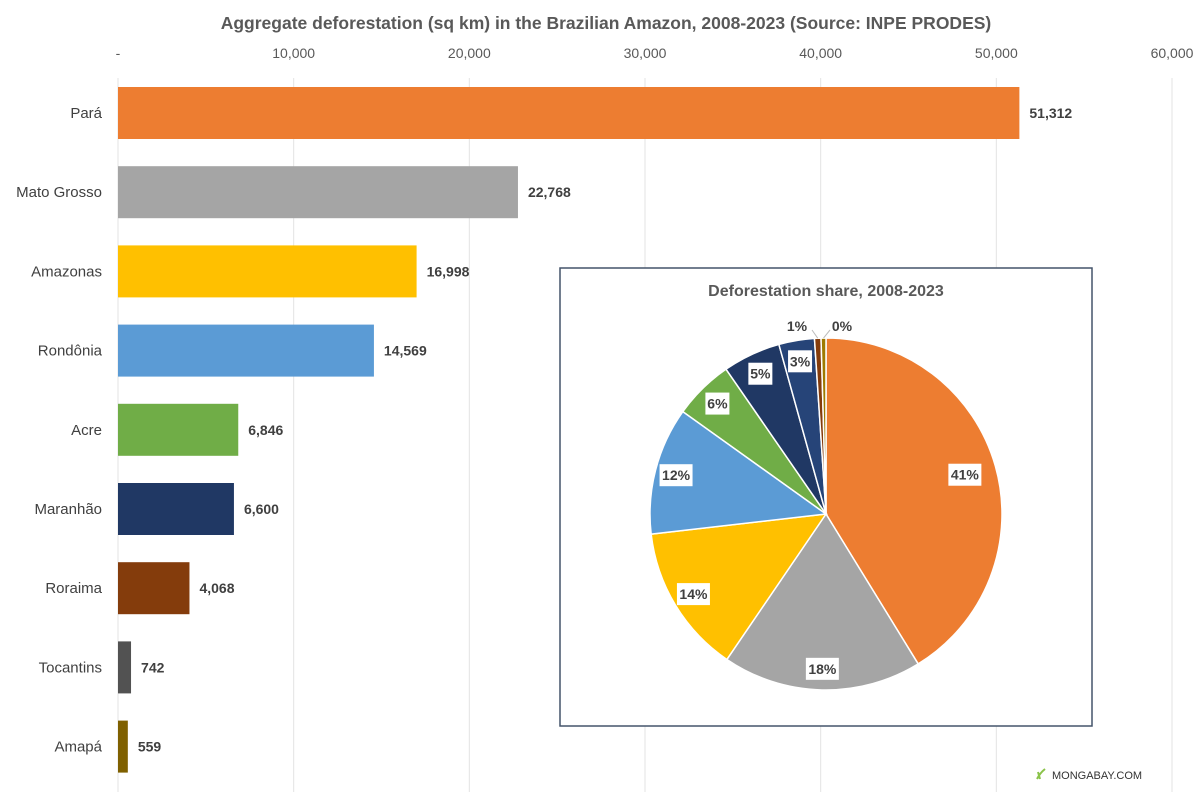 The image size is (1200, 800). I want to click on pie-label: 0%, so click(842, 326).